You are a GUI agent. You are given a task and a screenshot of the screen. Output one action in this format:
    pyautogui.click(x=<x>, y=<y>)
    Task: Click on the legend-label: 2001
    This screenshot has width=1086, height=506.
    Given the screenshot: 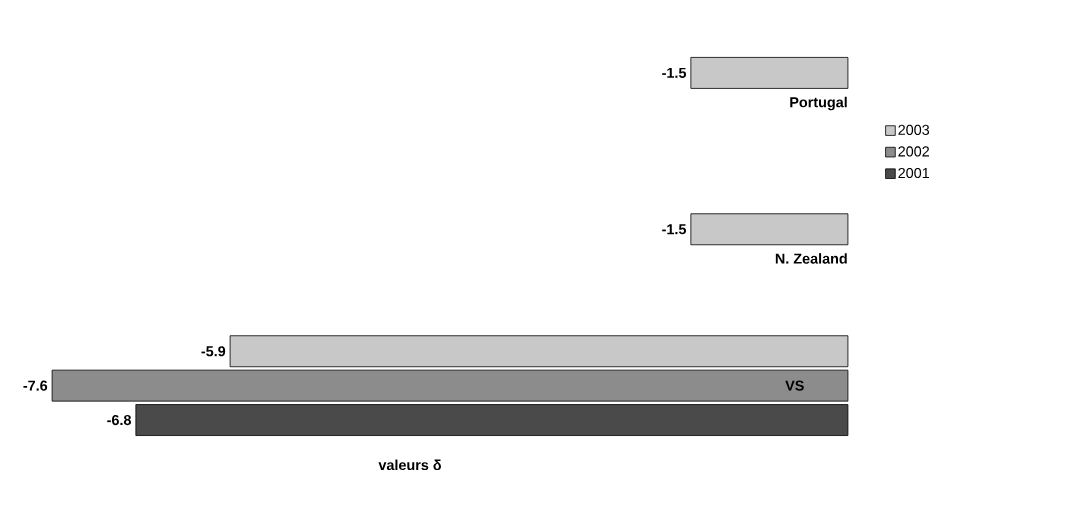 What is the action you would take?
    pyautogui.click(x=914, y=173)
    